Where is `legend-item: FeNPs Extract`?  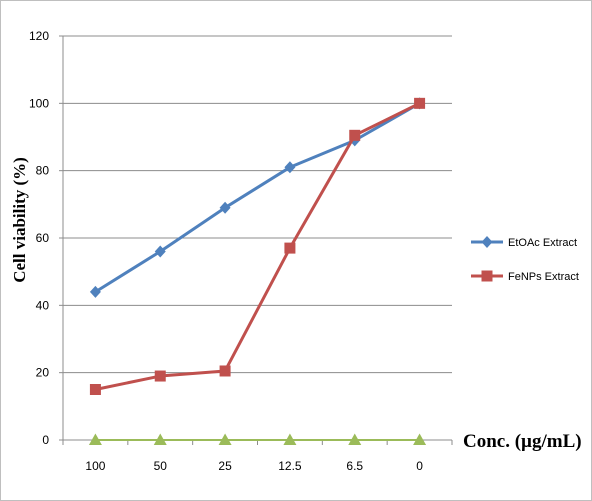
legend-item: FeNPs Extract is located at coordinates (525, 276).